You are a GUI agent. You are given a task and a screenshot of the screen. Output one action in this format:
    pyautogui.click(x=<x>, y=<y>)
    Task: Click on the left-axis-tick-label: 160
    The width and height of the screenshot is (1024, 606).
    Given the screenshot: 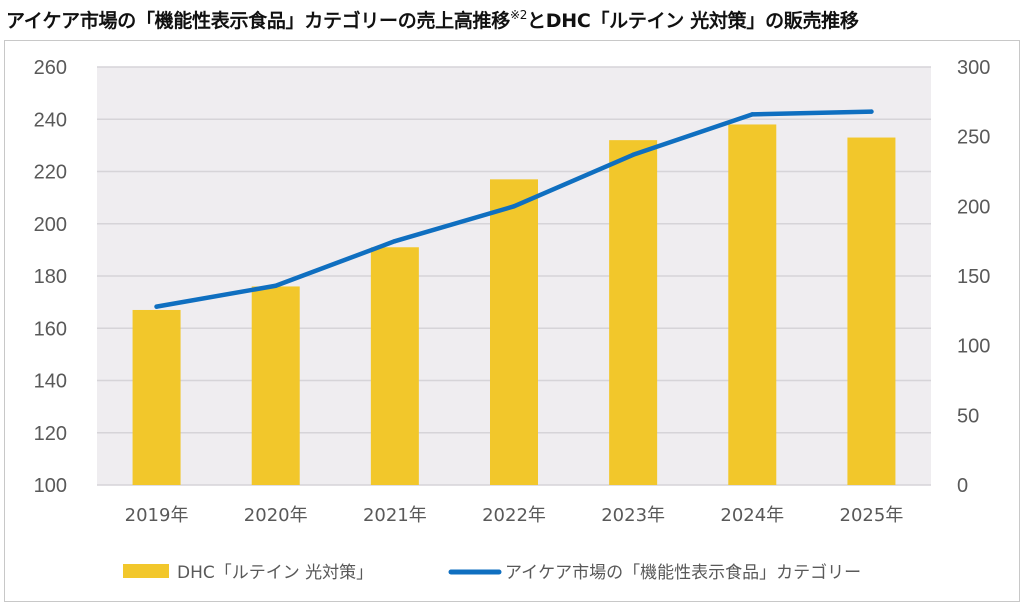 What is the action you would take?
    pyautogui.click(x=50, y=329)
    